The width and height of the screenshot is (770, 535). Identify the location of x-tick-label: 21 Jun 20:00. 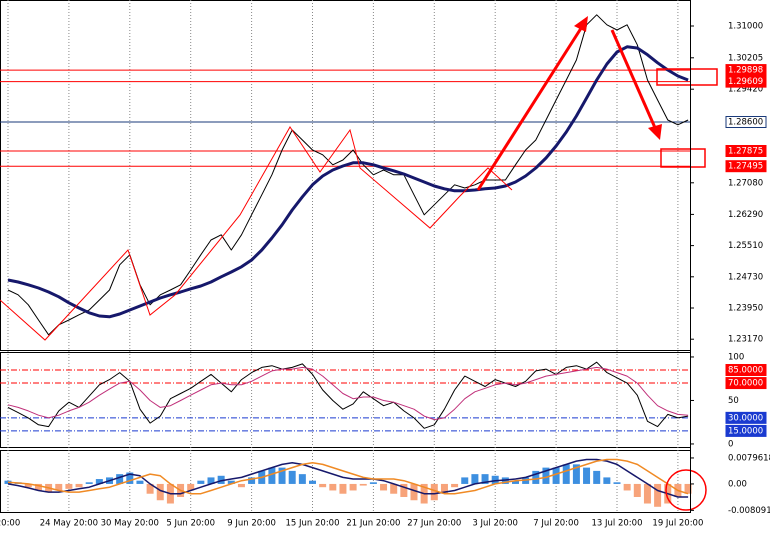
(373, 524).